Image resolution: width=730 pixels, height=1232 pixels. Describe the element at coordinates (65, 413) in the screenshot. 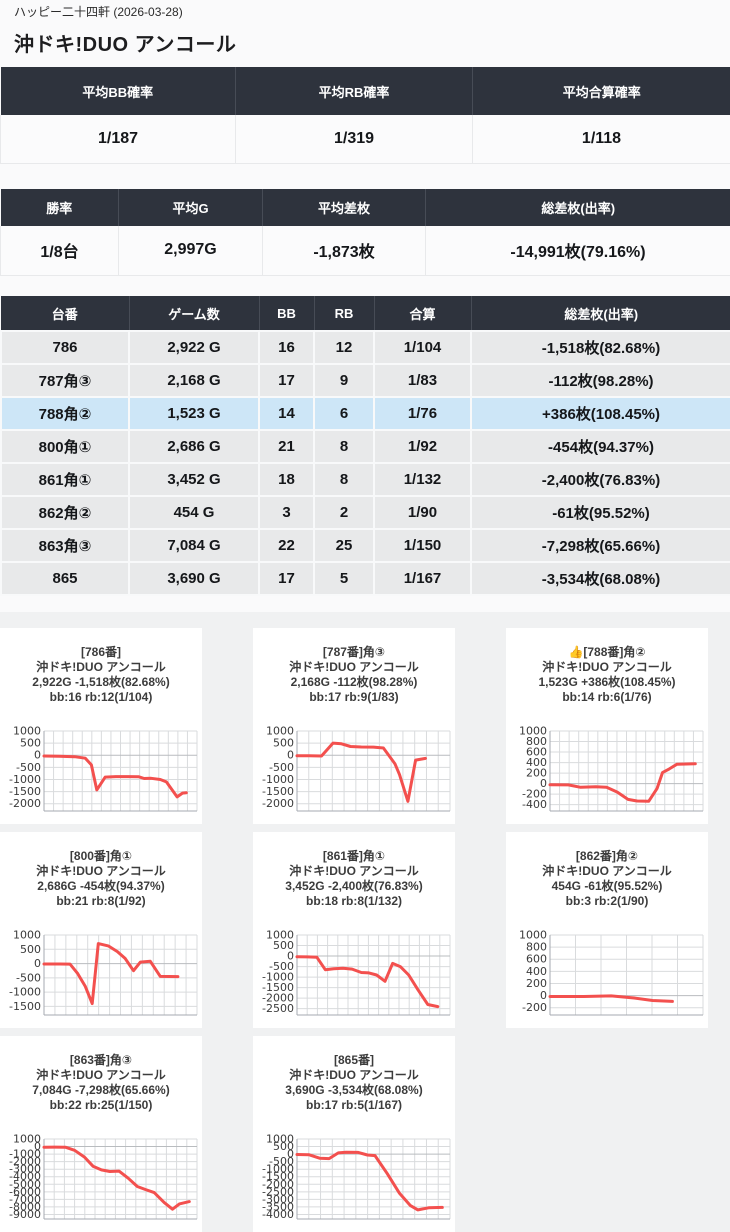

I see `cell-machine-no: 788角②` at that location.